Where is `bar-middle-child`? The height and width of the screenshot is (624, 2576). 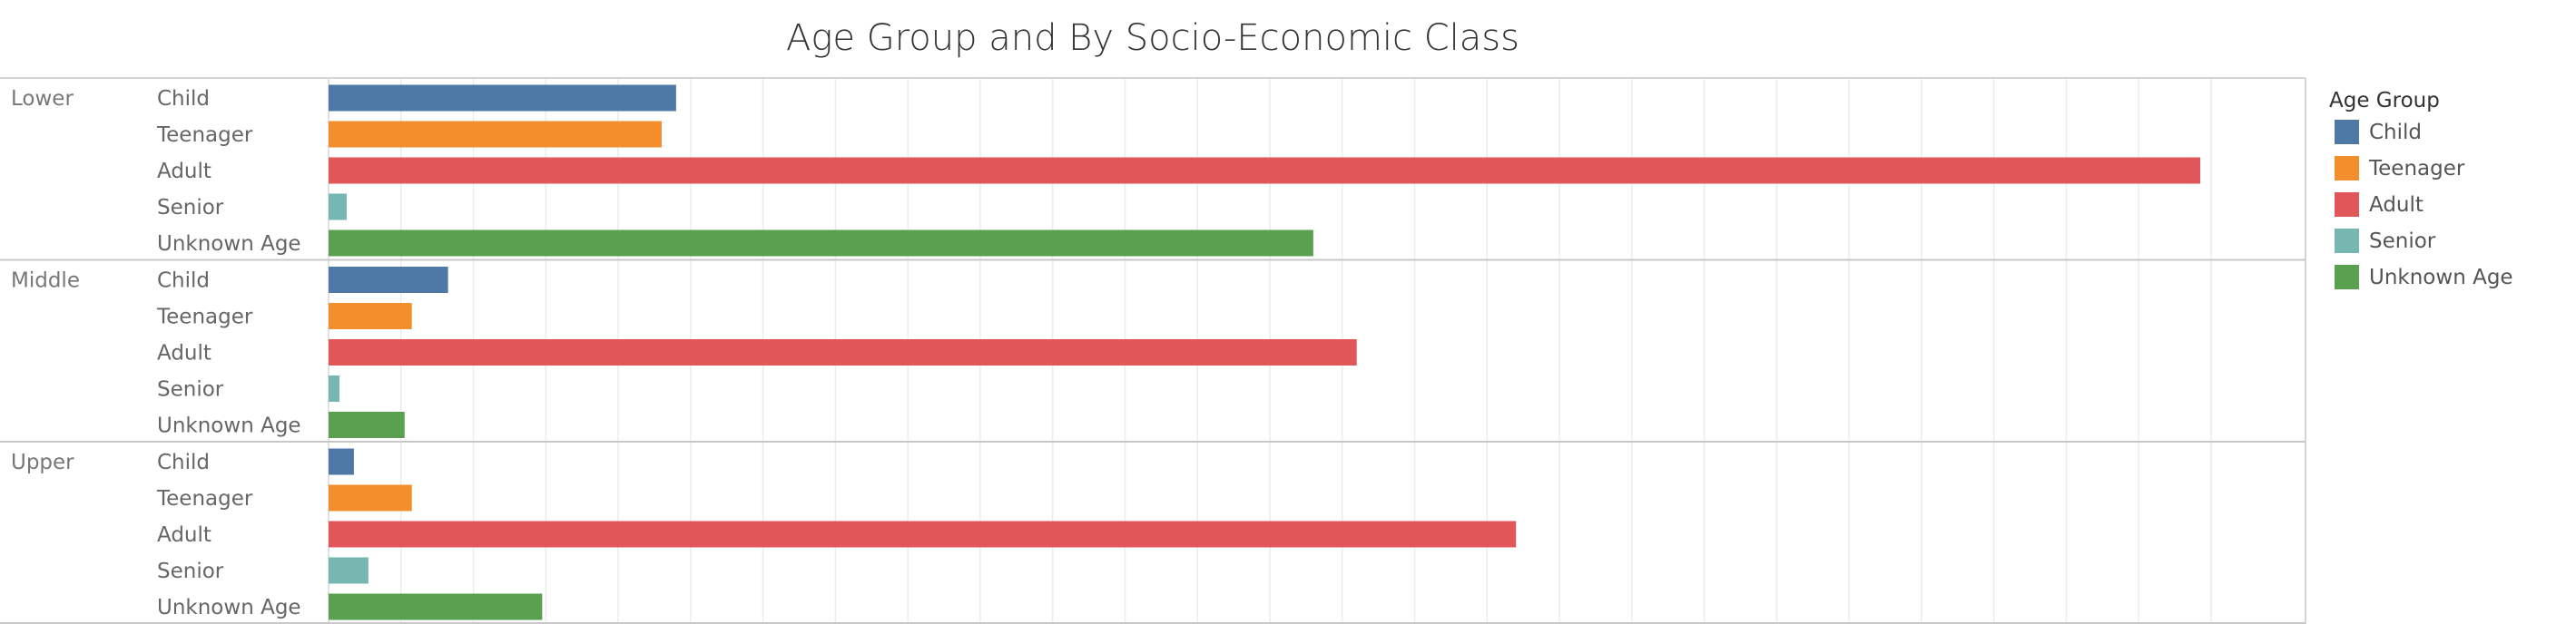 bar-middle-child is located at coordinates (388, 280).